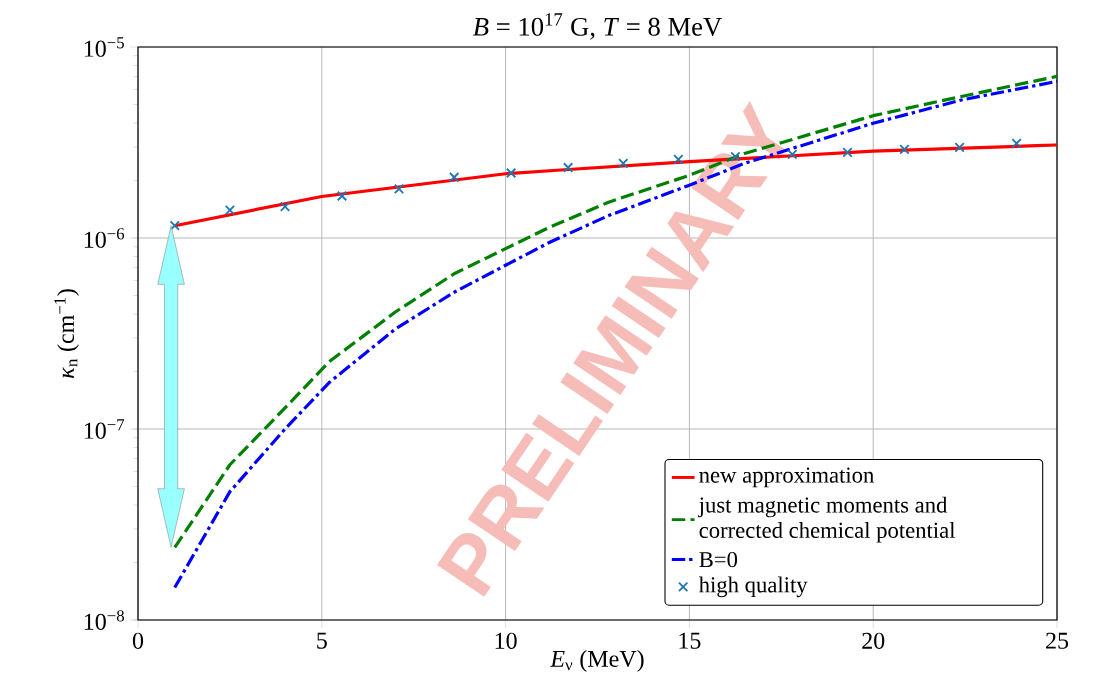 The width and height of the screenshot is (1094, 696). I want to click on x-tick-label: 5, so click(322, 640).